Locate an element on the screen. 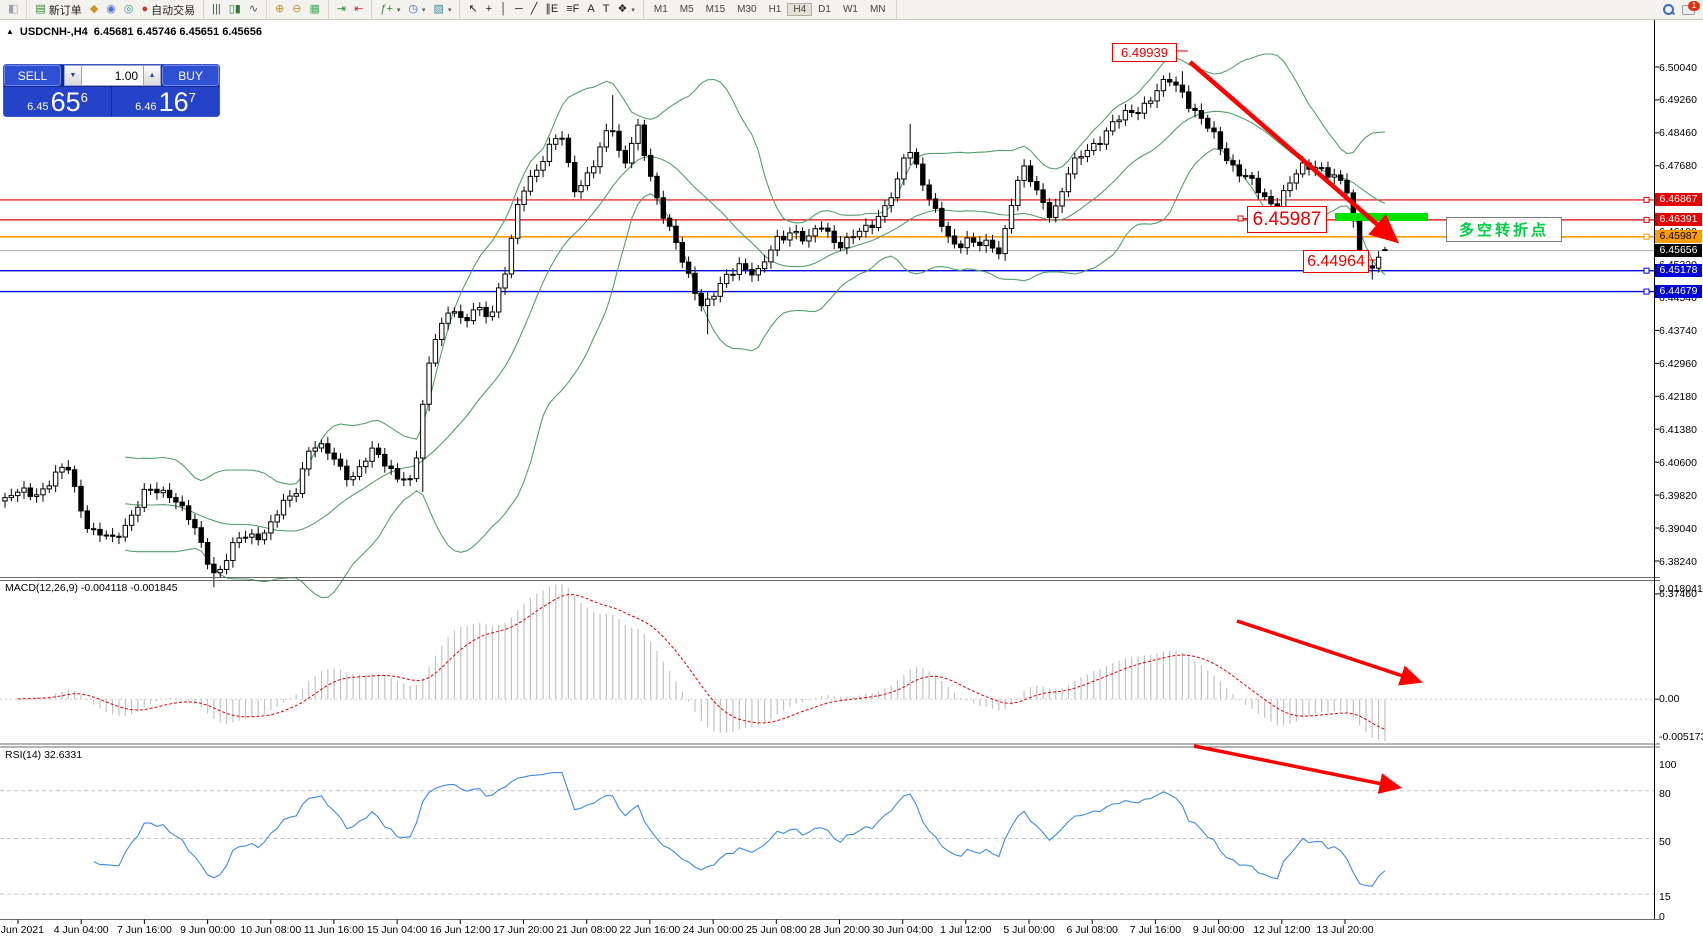  timeframe-M15: M15 is located at coordinates (715, 9).